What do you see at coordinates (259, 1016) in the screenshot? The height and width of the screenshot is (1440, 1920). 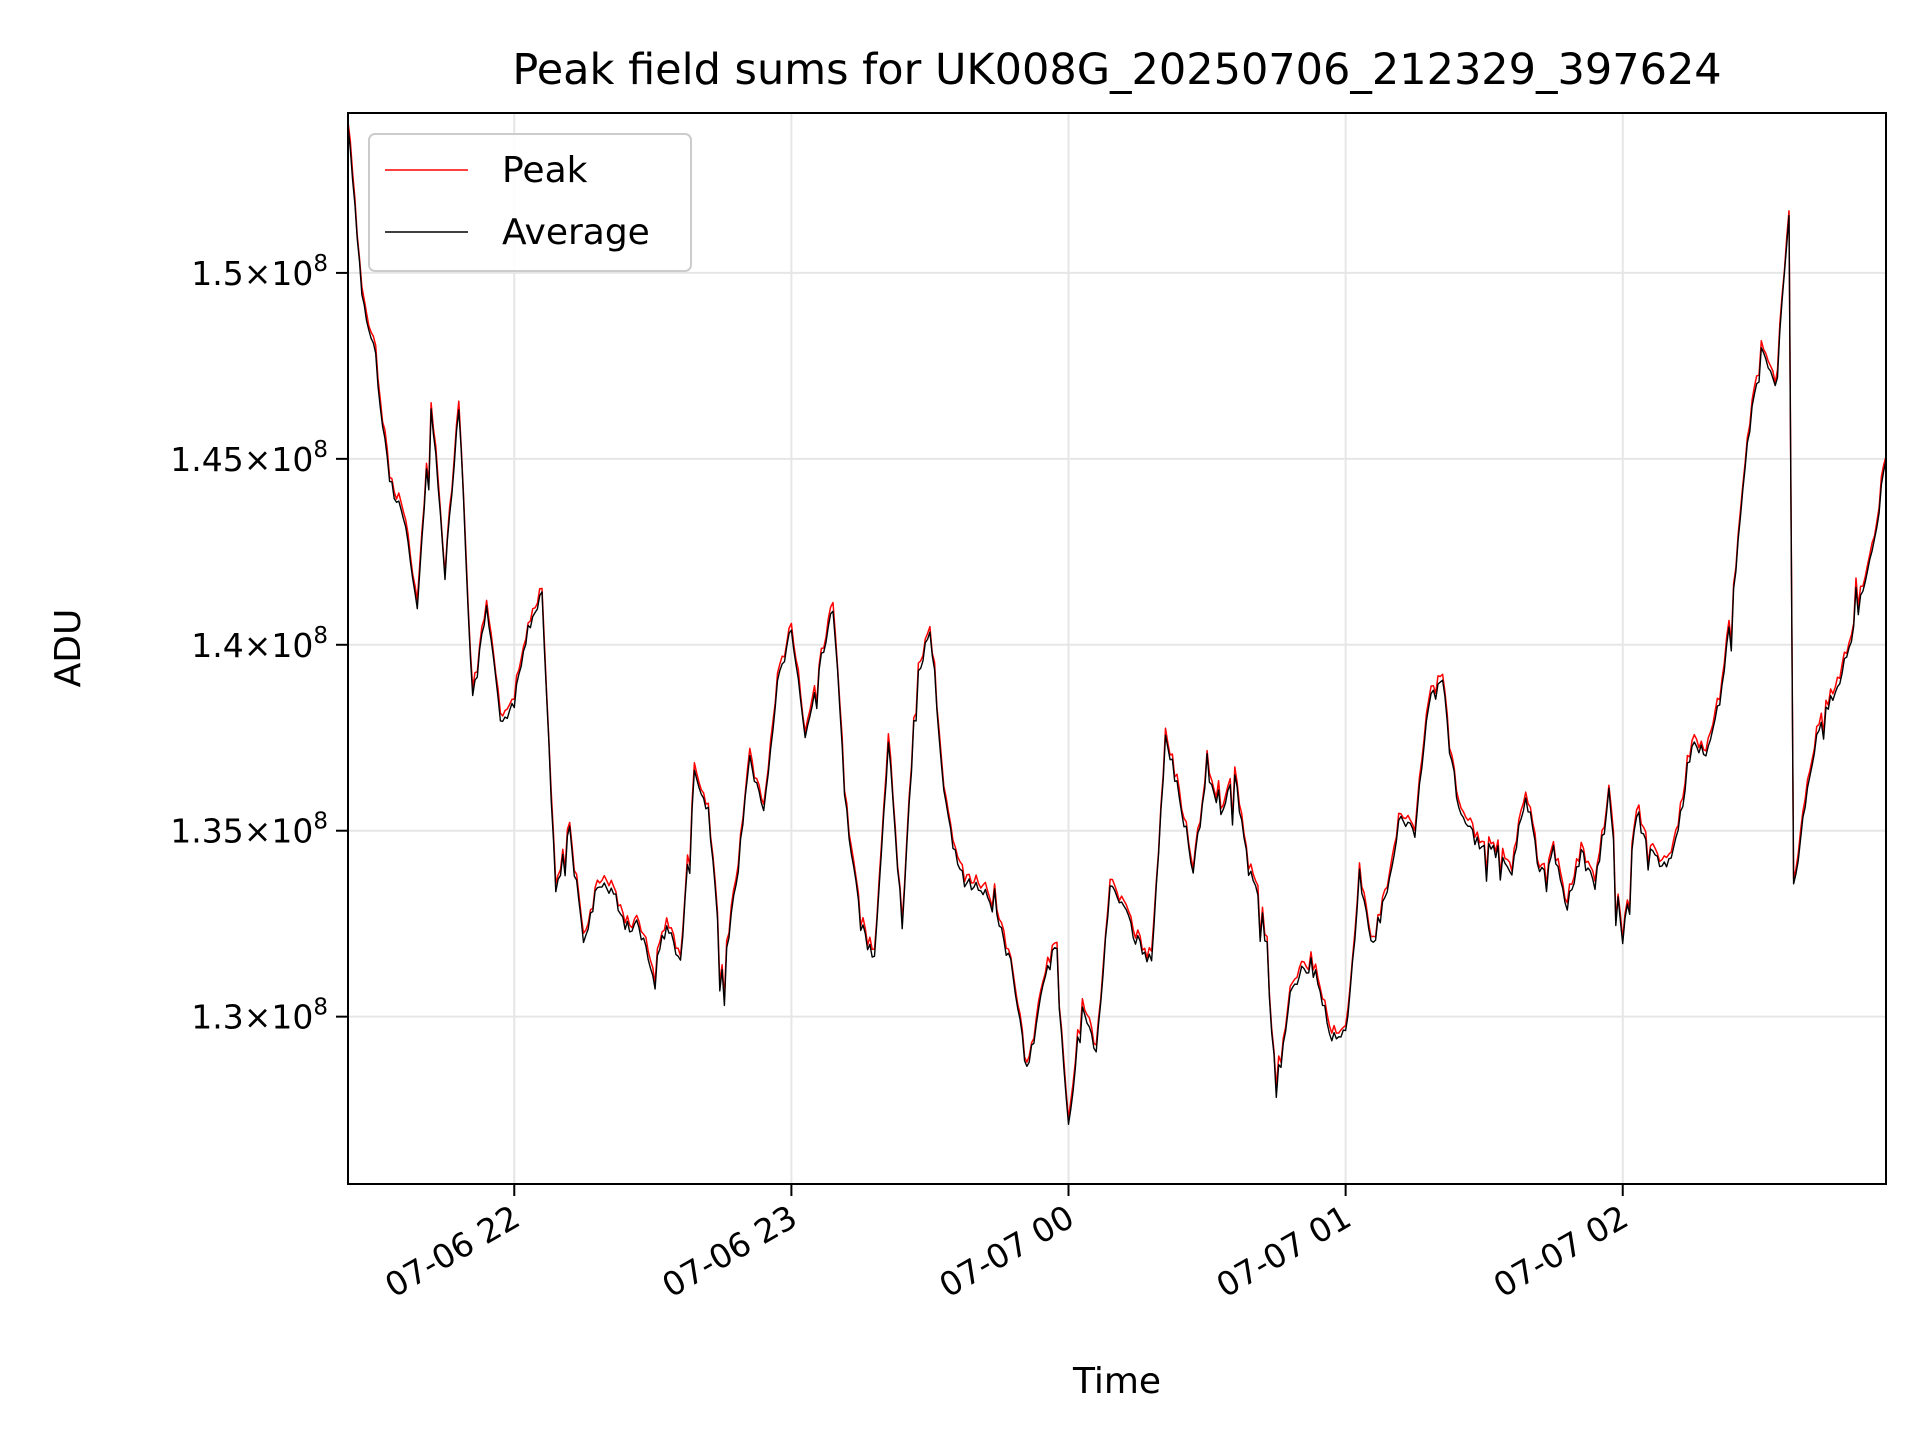 I see `y-tick-label: 1.3×108` at bounding box center [259, 1016].